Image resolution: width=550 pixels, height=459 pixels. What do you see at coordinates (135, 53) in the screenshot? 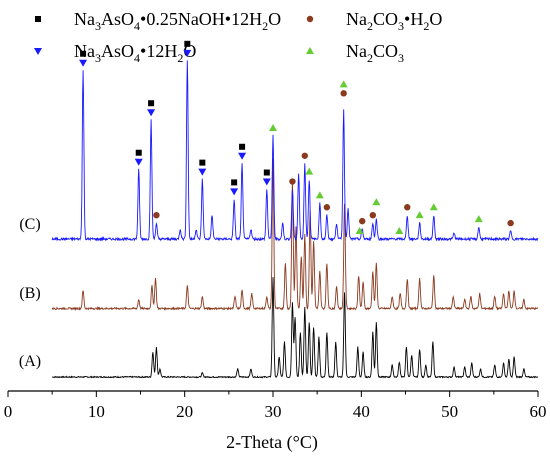
I see `legend-label-na3aso4_12h2o: Na3​AsO4​•12H2​O` at bounding box center [135, 53].